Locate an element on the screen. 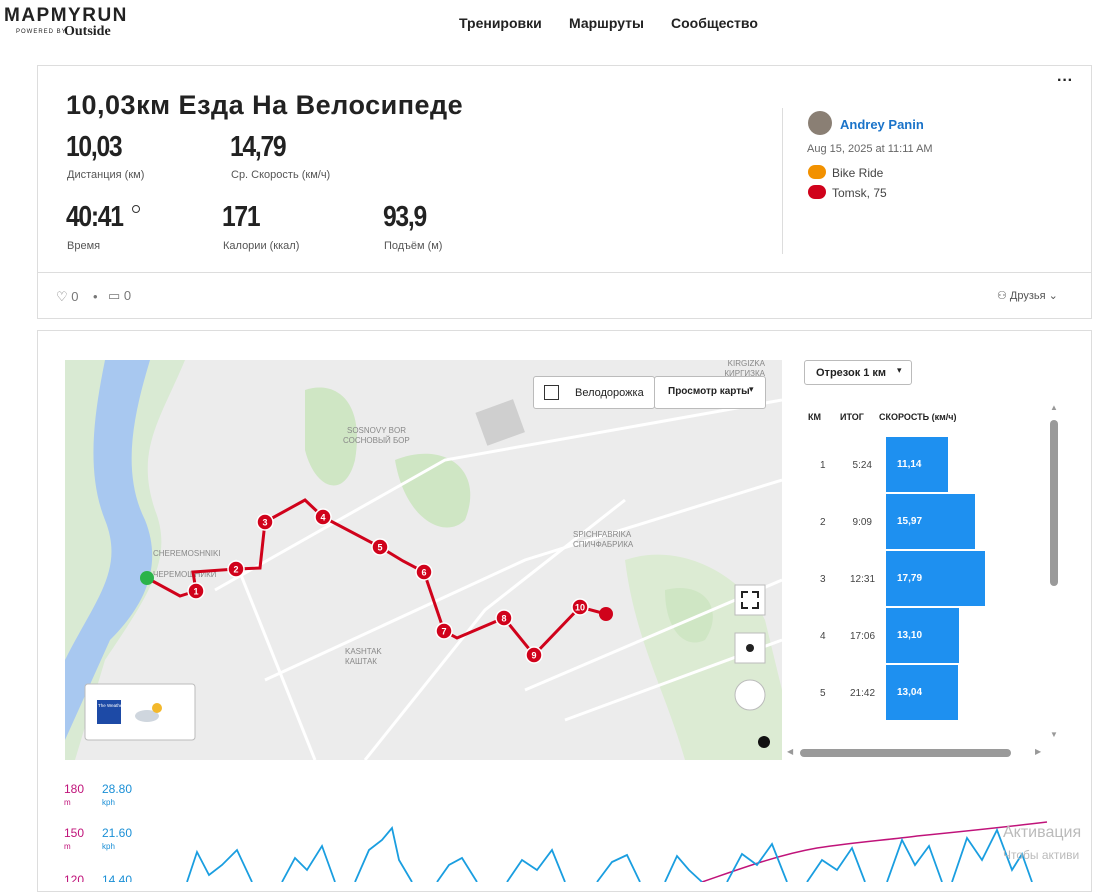 This screenshot has width=1096, height=892. axis-label: 14.40 is located at coordinates (117, 877).